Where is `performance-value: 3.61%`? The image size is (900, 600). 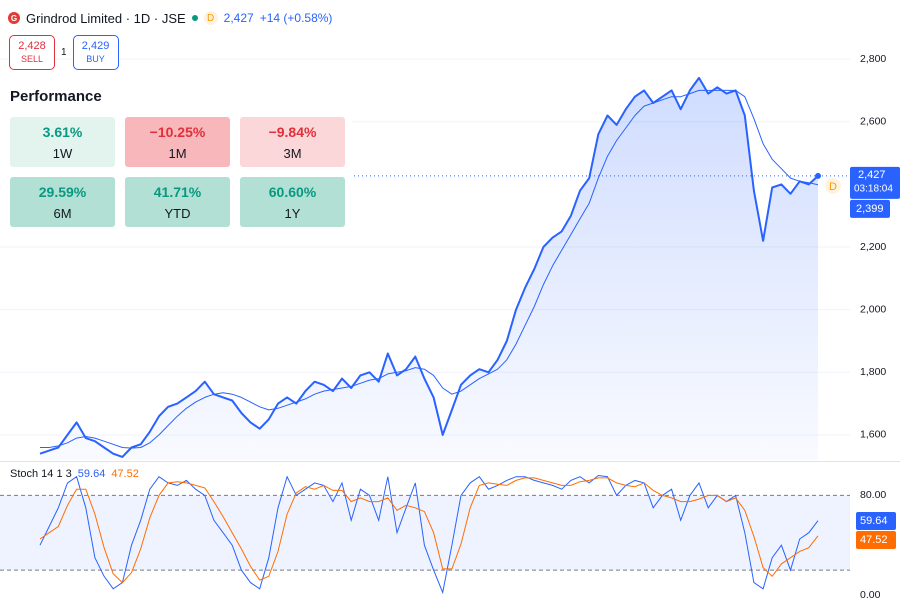
performance-value: 3.61% is located at coordinates (62, 131).